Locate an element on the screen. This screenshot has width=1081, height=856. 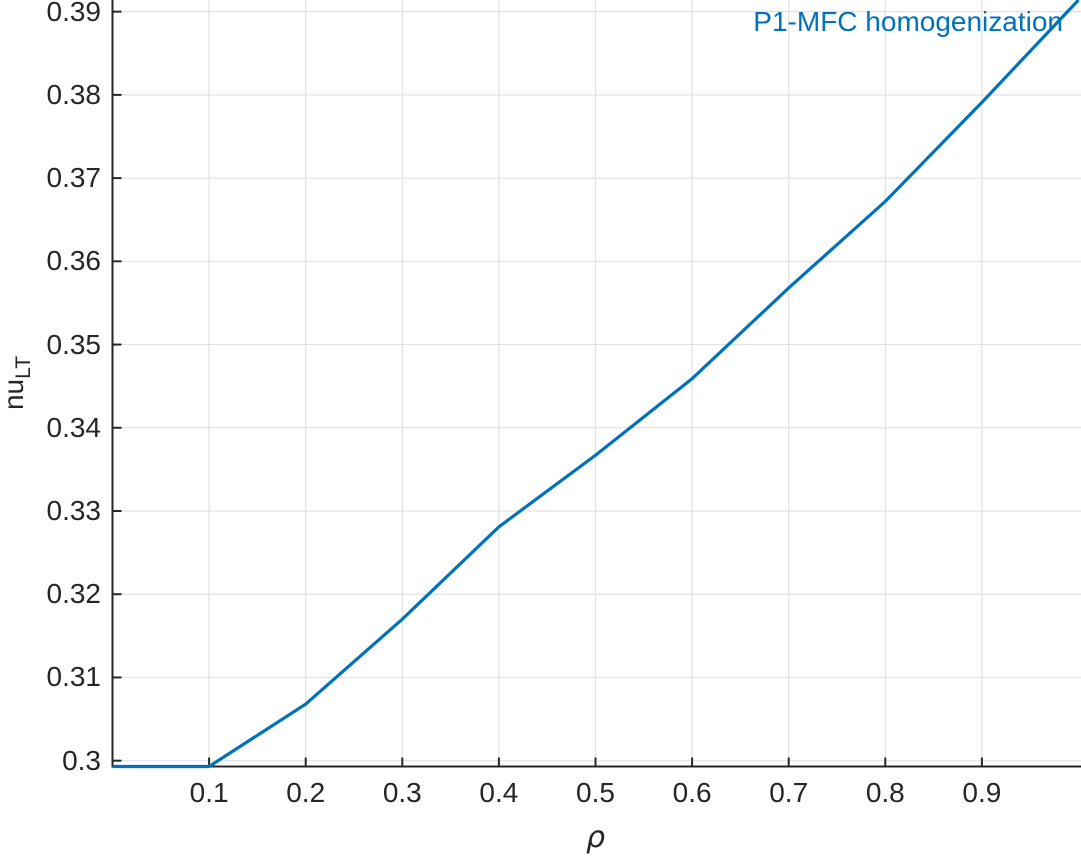
x-axis-label: ρ is located at coordinates (595, 837).